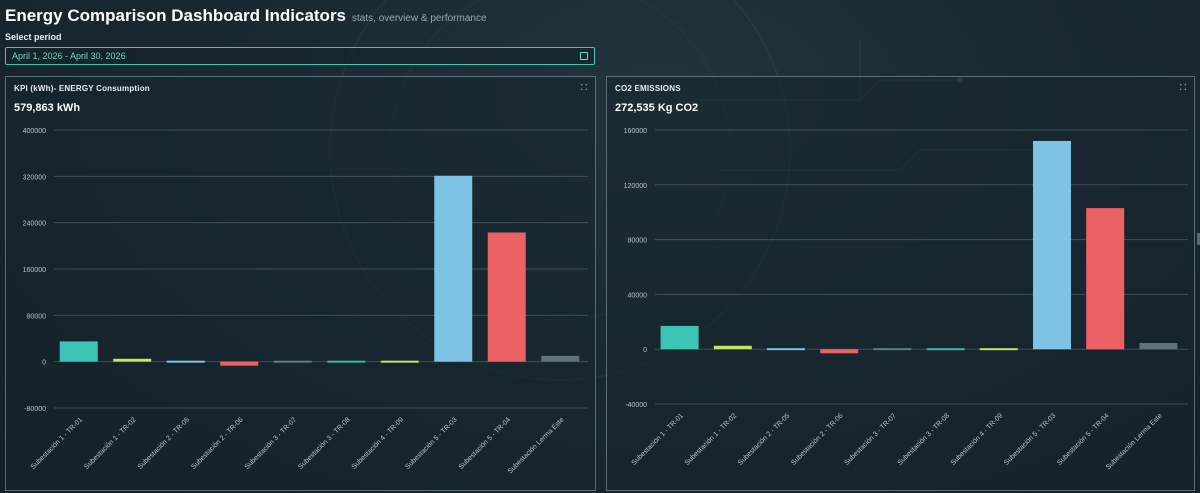  I want to click on y-tick-label: 320000, so click(34, 177).